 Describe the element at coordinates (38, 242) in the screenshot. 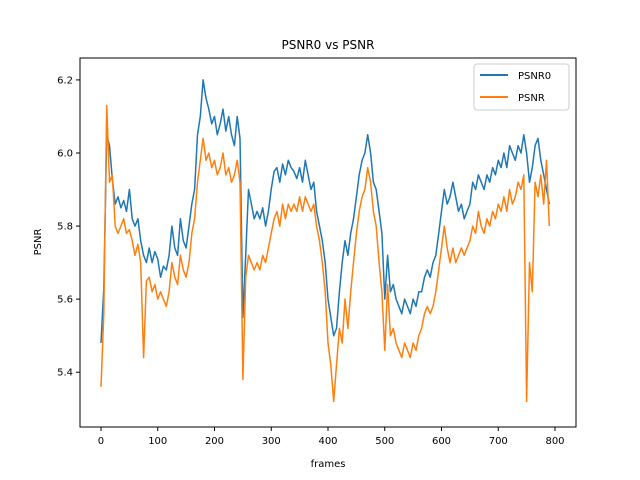

I see `y-axis-label: PSNR` at that location.